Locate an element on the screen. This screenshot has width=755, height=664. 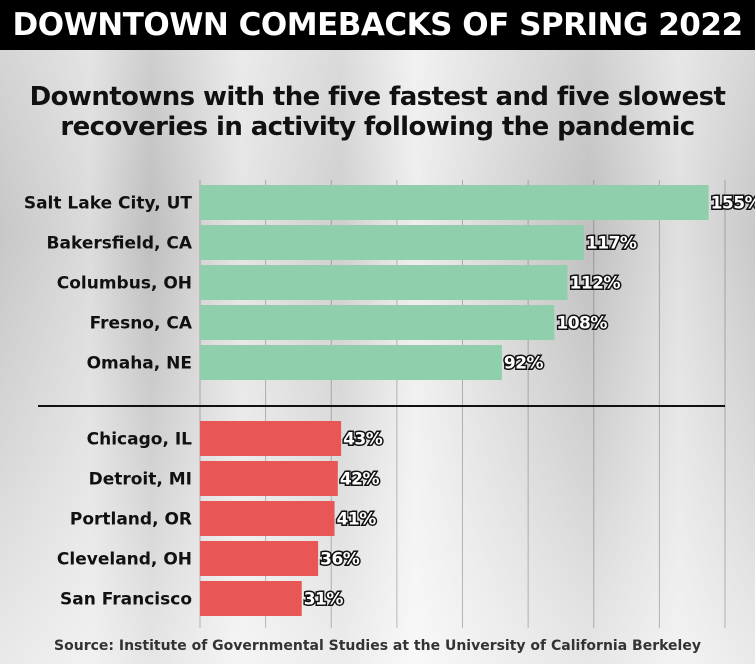
category-label: Fresno, CA is located at coordinates (141, 324).